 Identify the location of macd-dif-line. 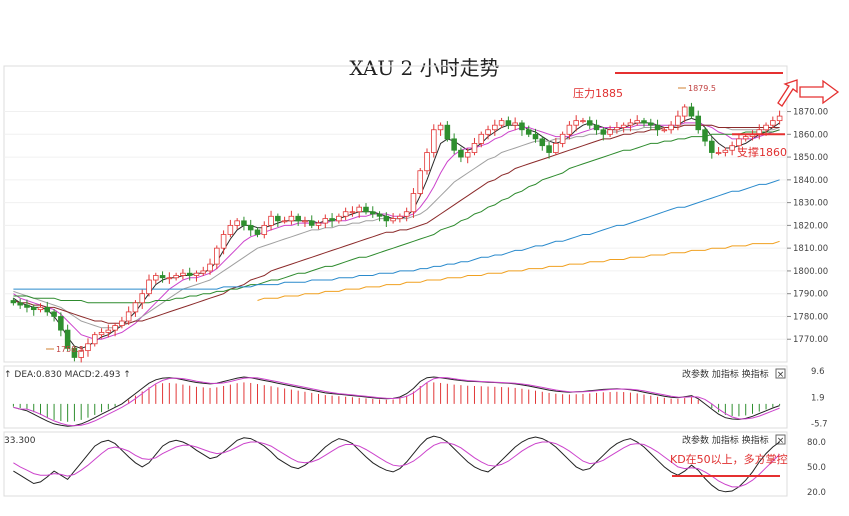
(396, 401).